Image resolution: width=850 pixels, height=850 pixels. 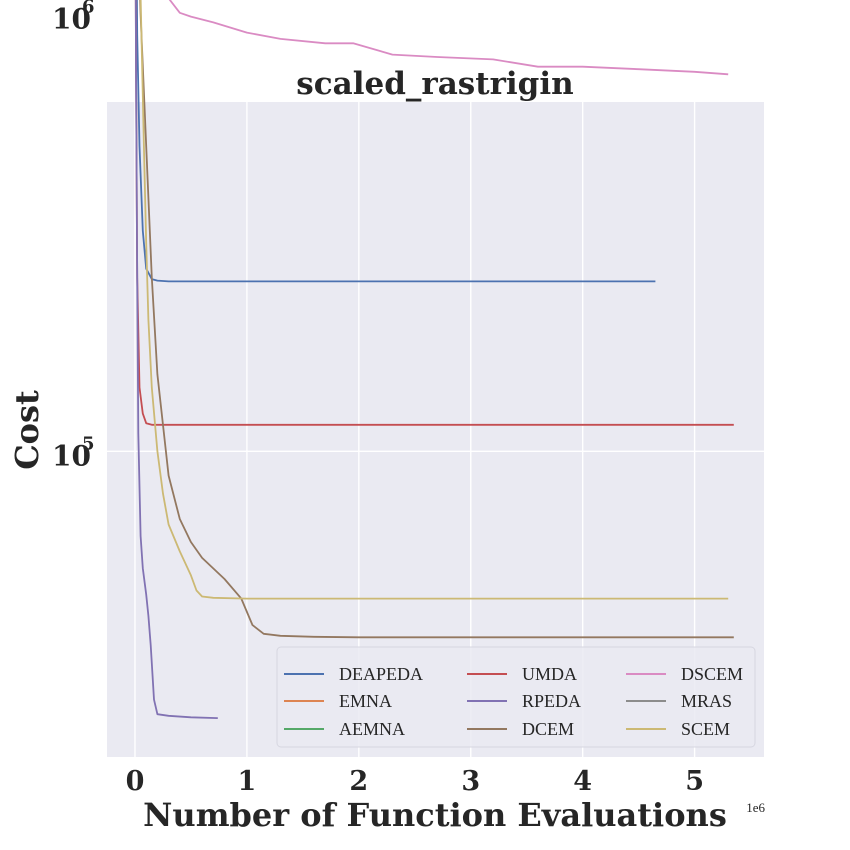 What do you see at coordinates (338, 701) in the screenshot?
I see `legend-item-emna: EMNA` at bounding box center [338, 701].